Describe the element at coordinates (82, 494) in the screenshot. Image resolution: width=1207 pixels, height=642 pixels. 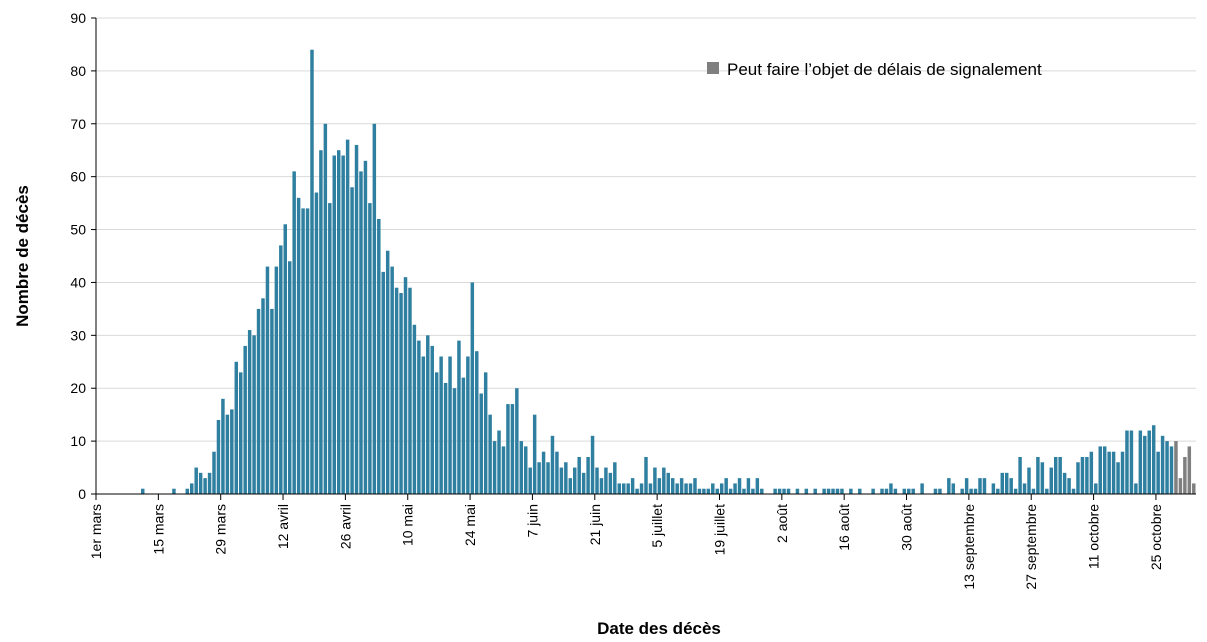
I see `y-tick-label: 0` at that location.